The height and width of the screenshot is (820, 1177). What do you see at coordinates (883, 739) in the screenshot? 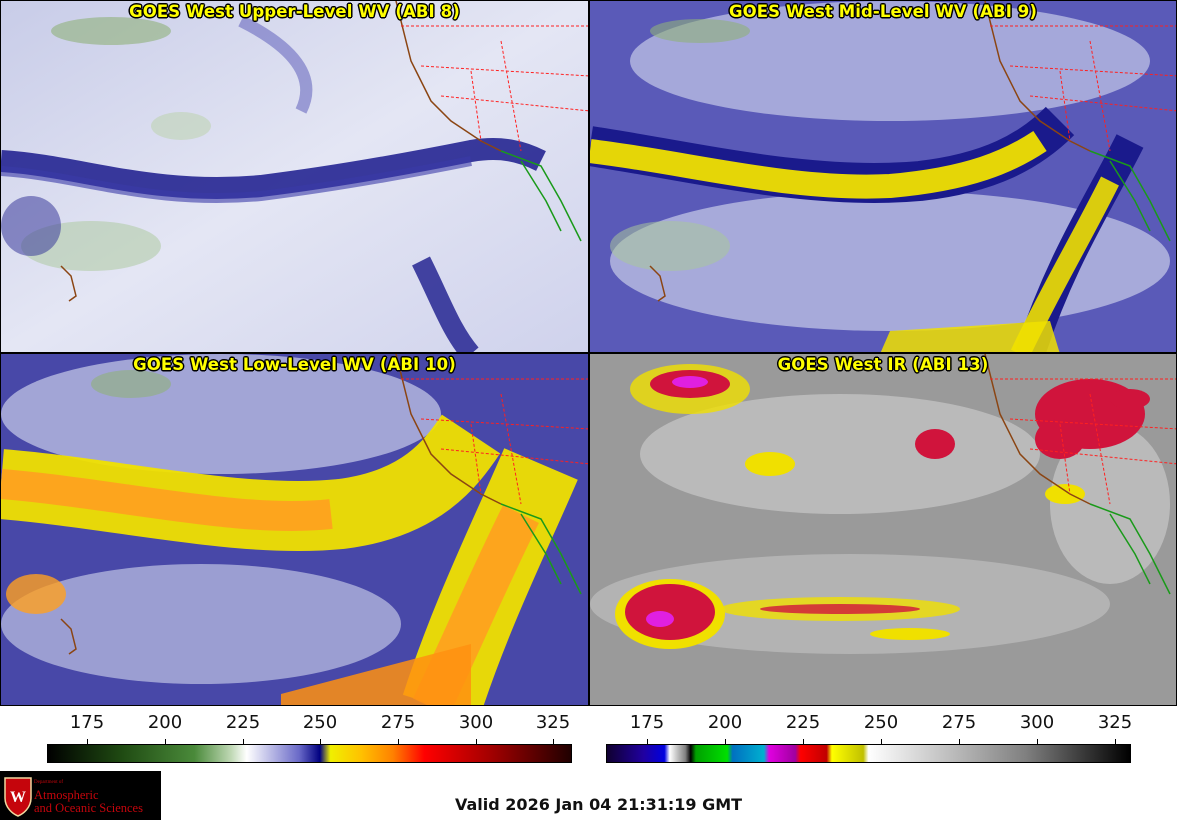
I see `ir-colorbar: 175 200 225 250 275 300 325` at bounding box center [883, 739].